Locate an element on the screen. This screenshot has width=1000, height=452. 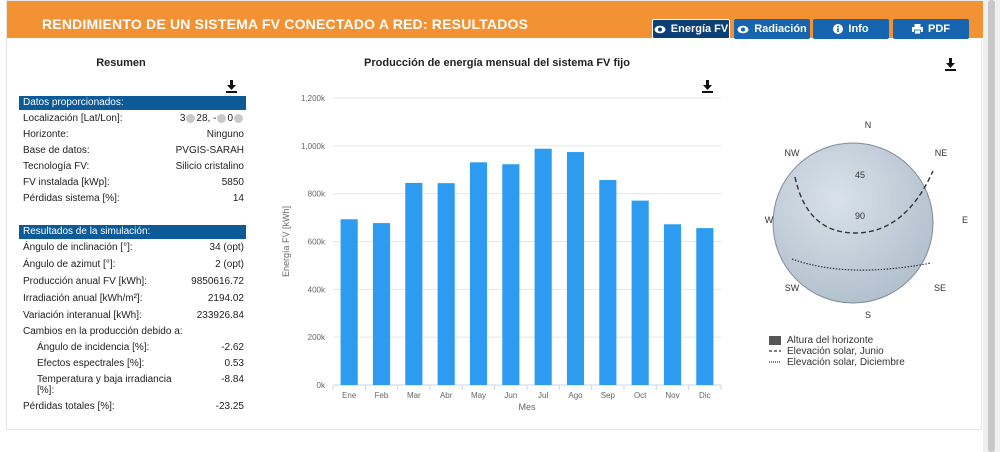
bar-mar is located at coordinates (414, 283).